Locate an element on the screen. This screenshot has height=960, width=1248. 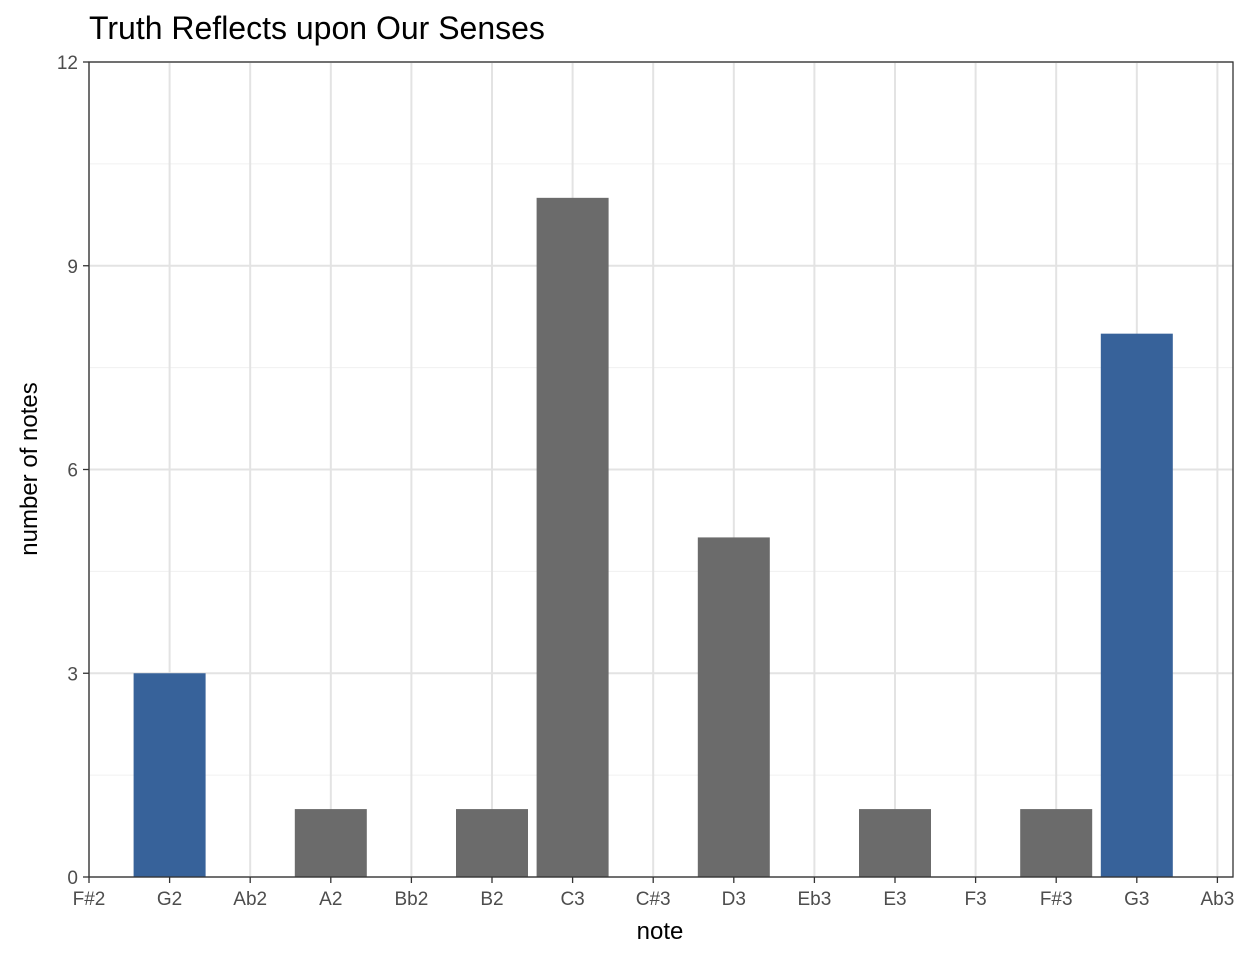
x-tick-label: C#3 is located at coordinates (653, 899).